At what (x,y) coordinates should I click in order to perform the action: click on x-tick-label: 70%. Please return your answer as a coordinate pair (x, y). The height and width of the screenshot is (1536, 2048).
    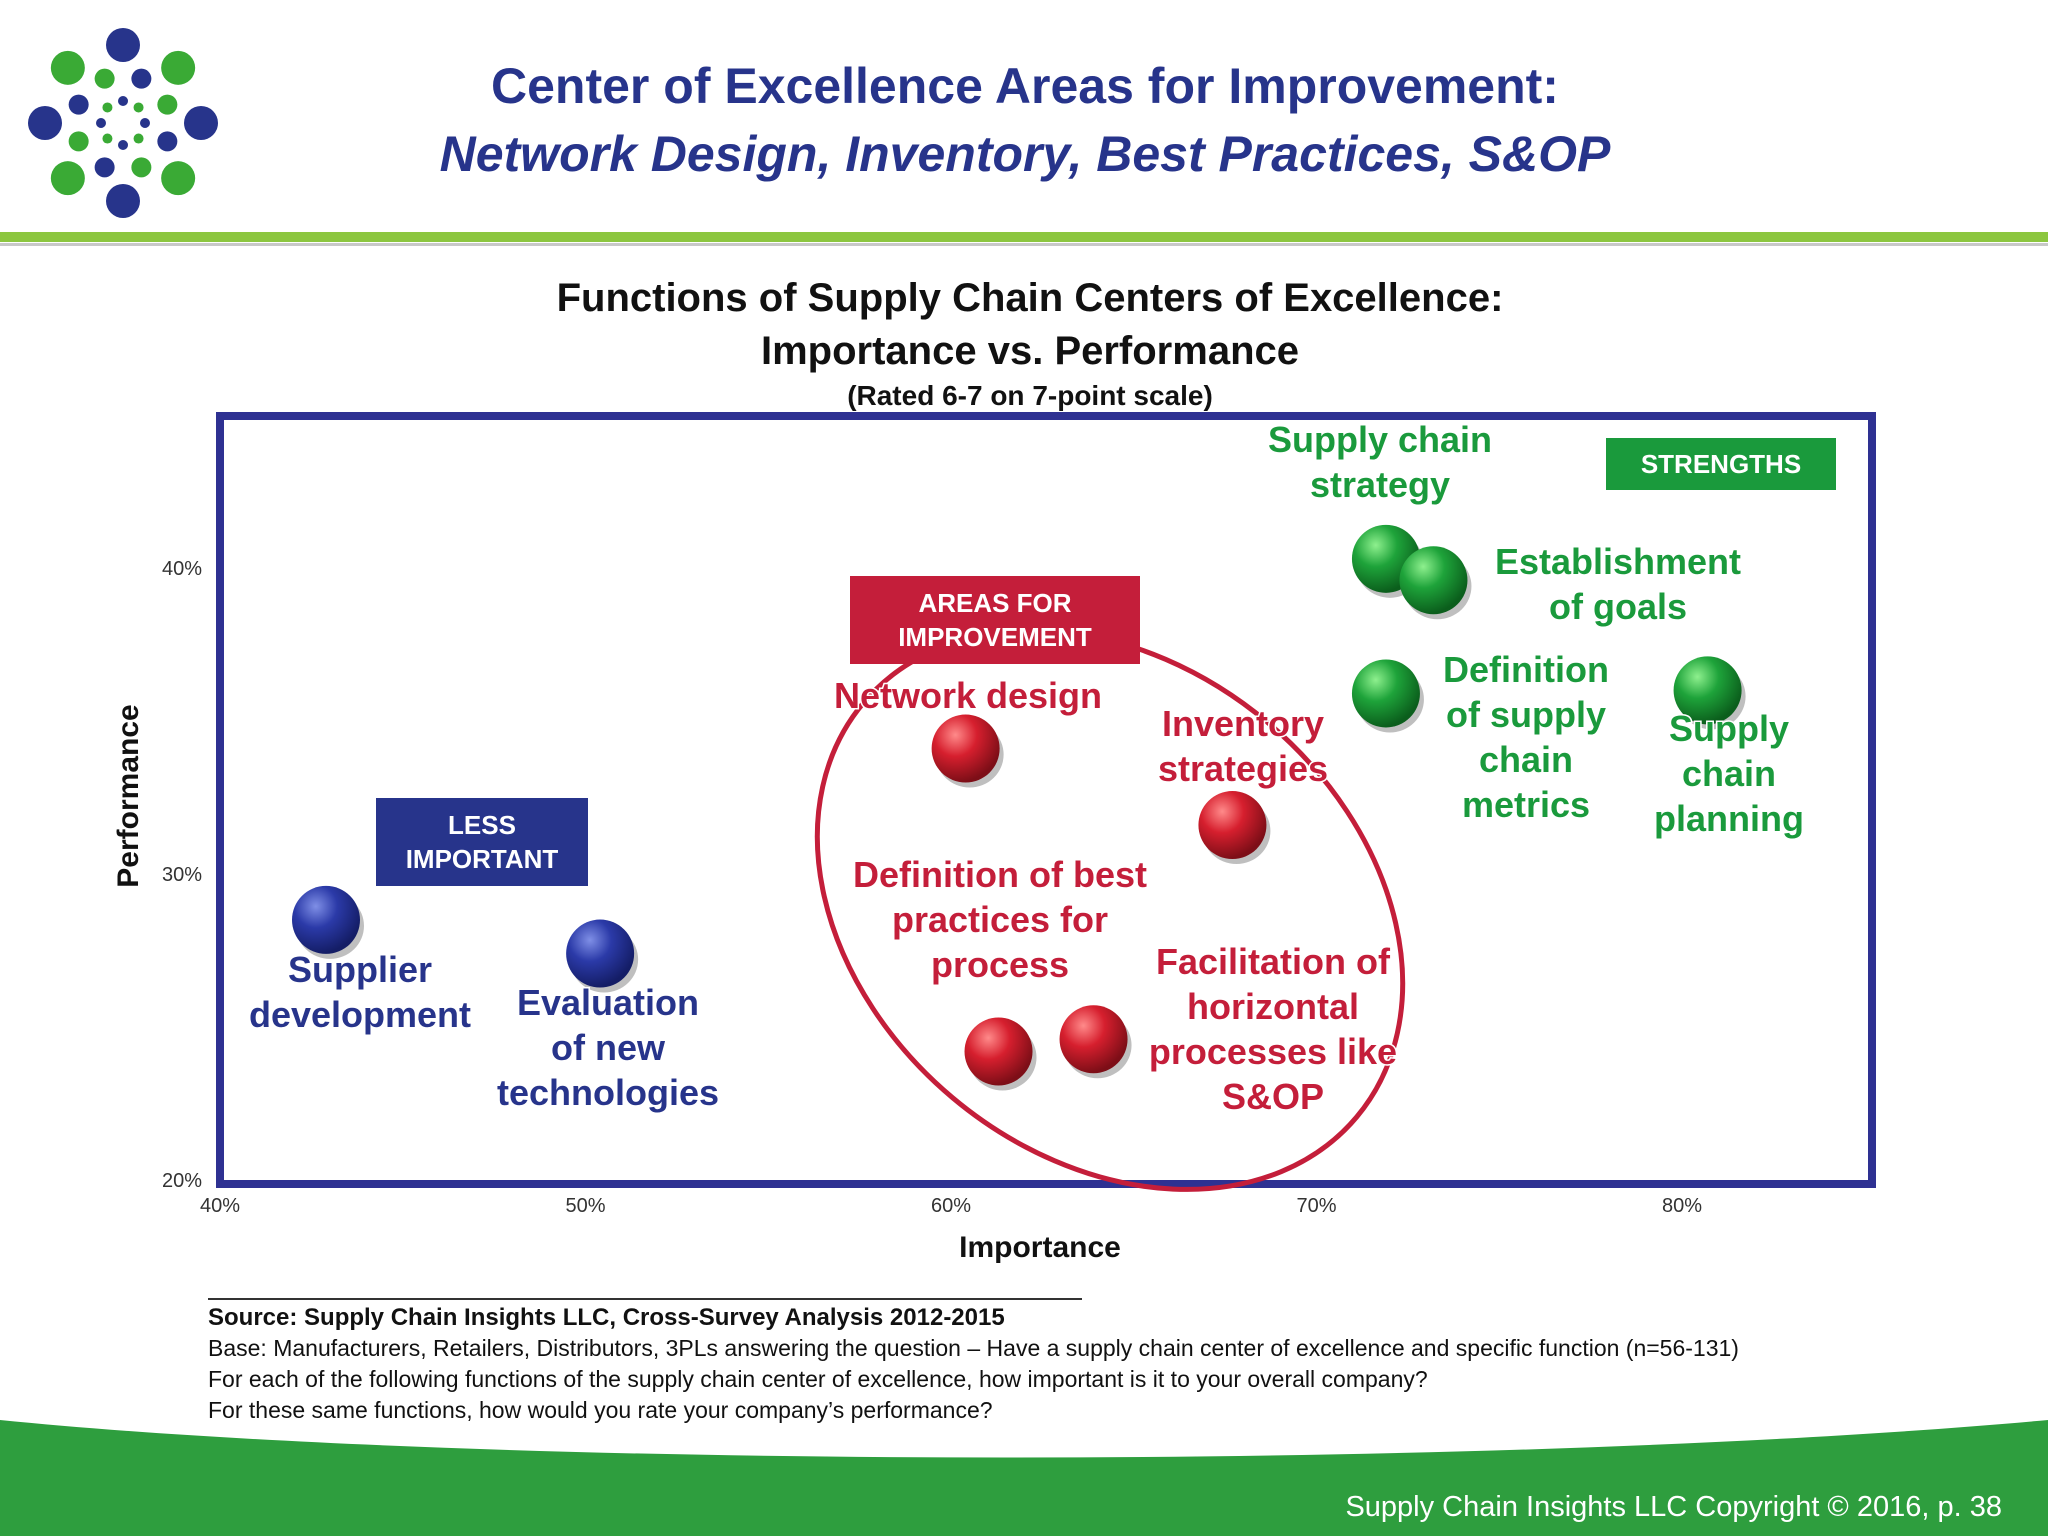
    Looking at the image, I should click on (1316, 1206).